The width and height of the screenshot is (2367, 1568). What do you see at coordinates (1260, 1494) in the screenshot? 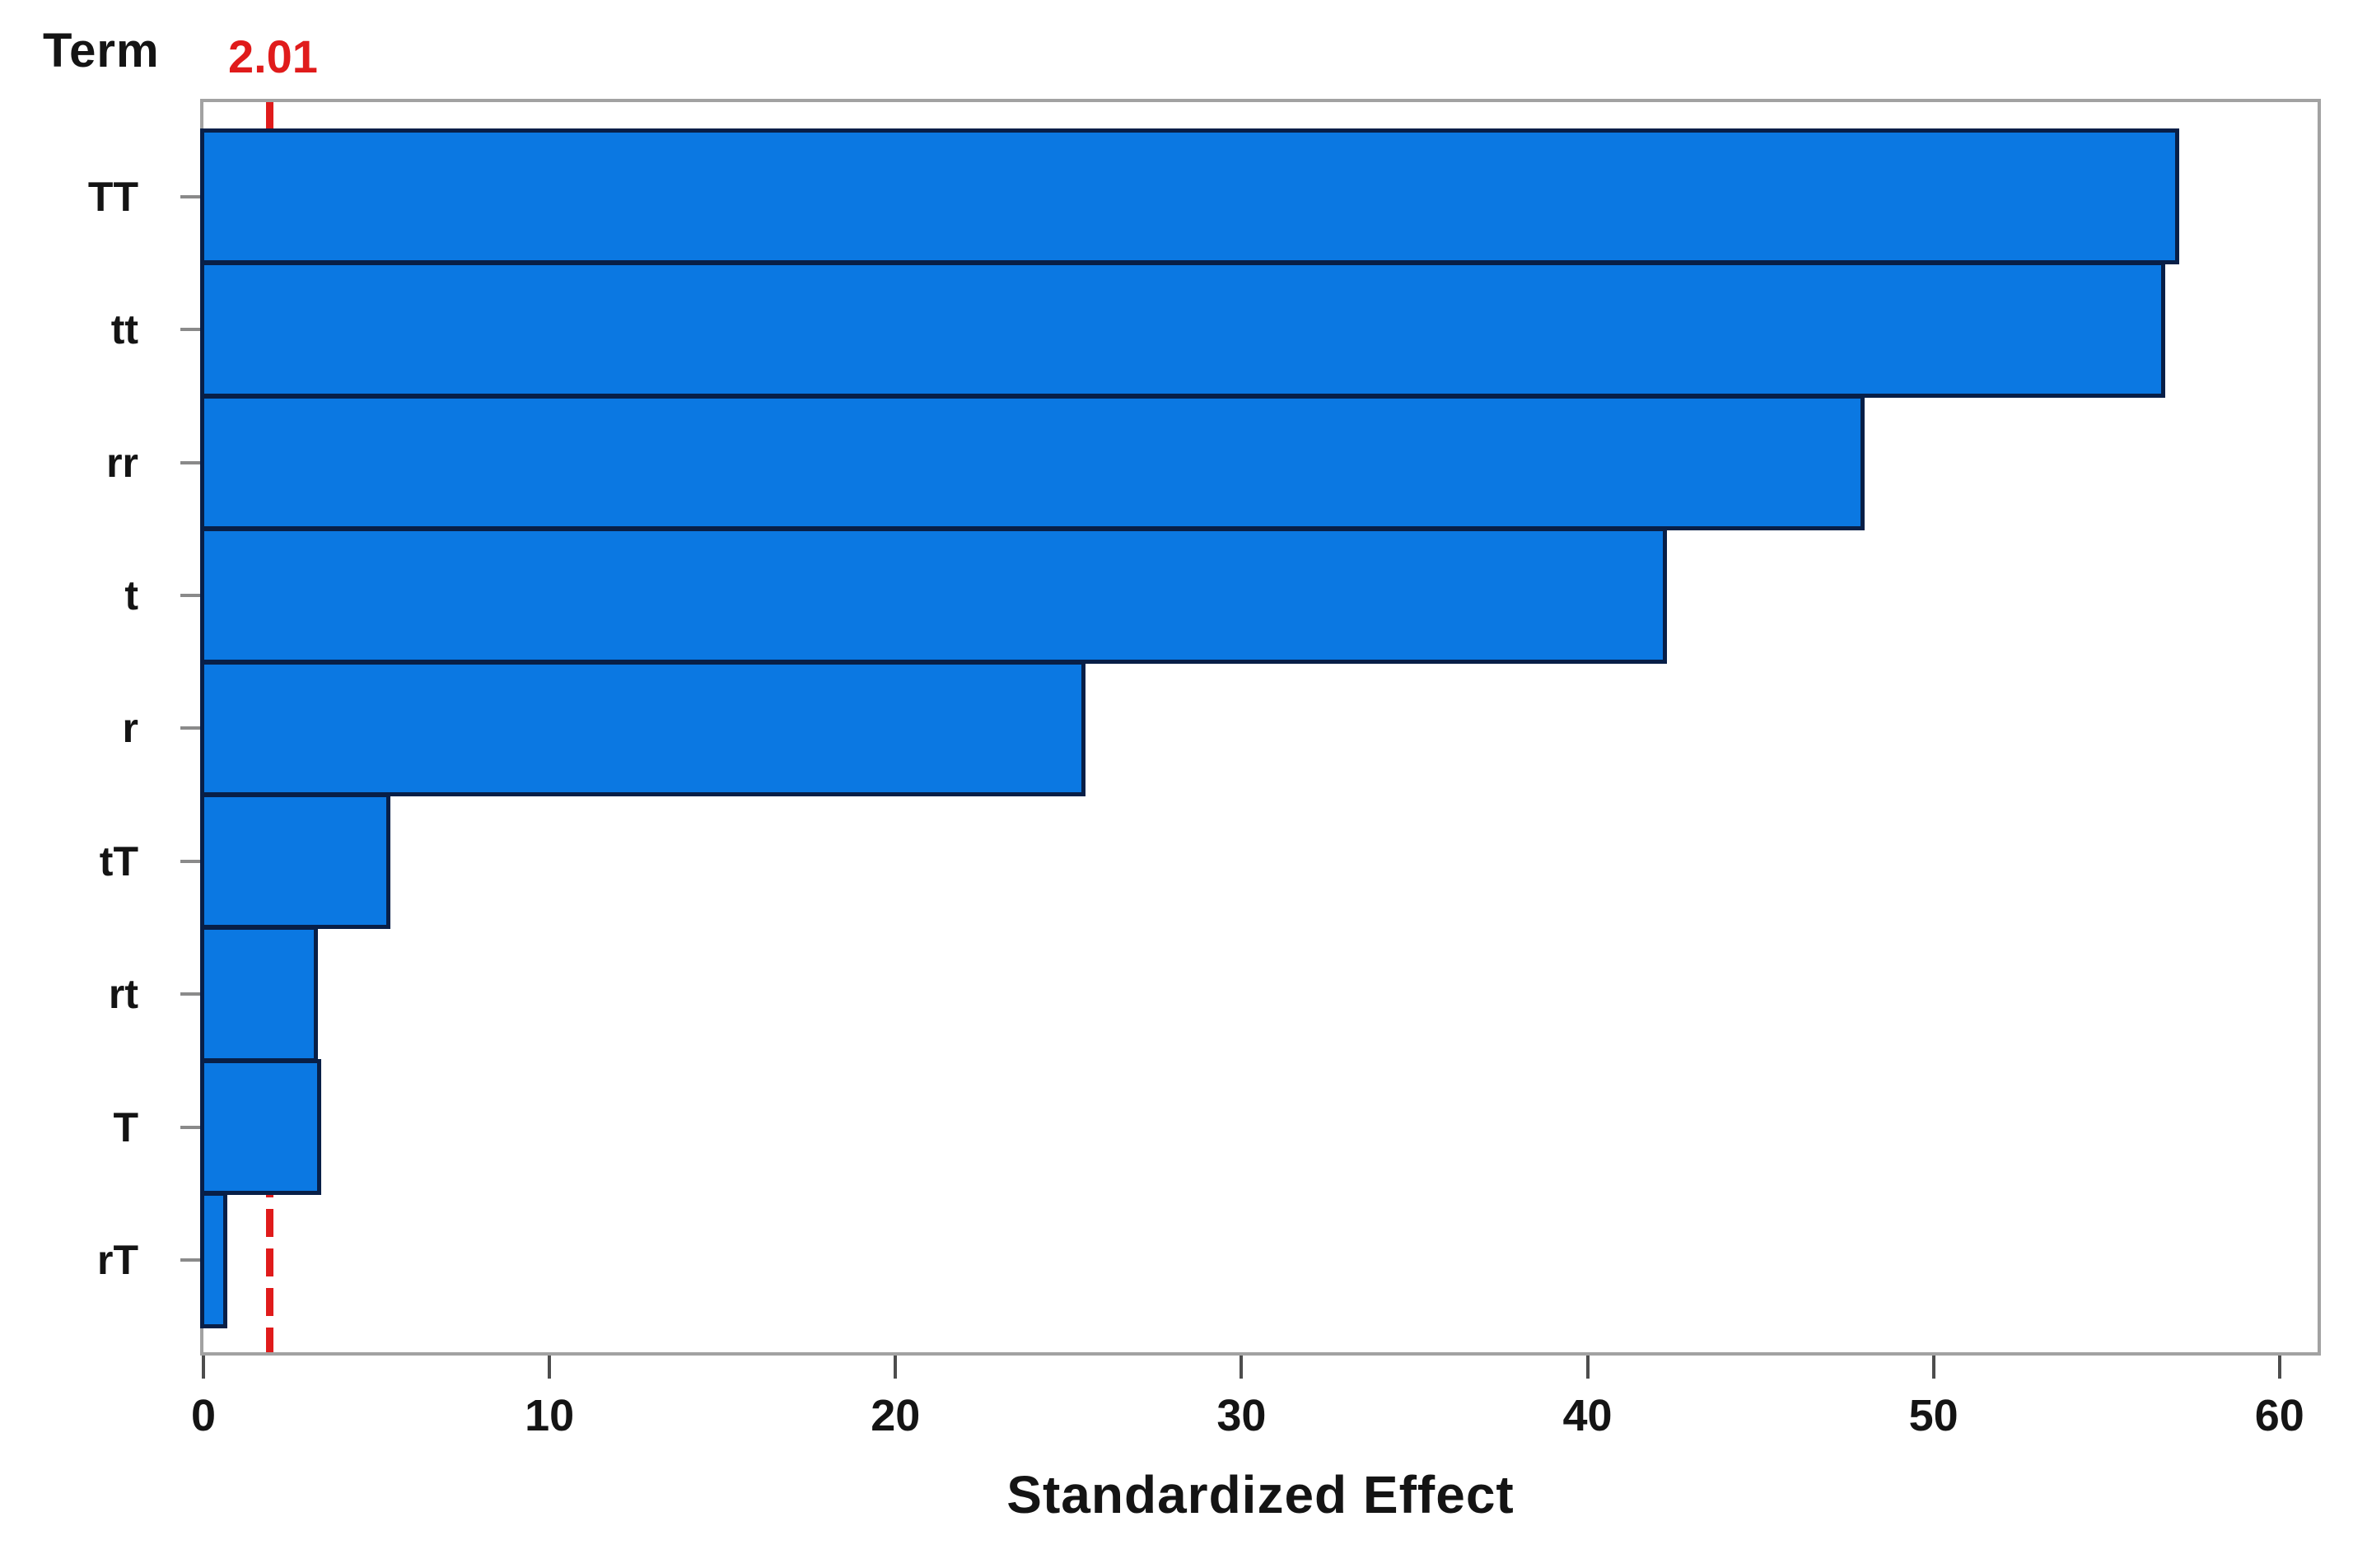
I see `x-axis-title: Standardized Effect` at bounding box center [1260, 1494].